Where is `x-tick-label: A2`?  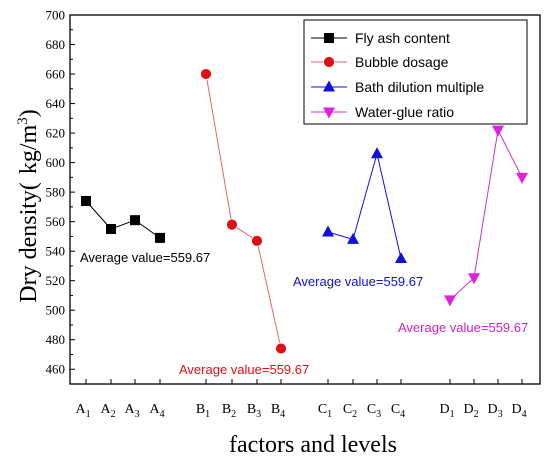 x-tick-label: A2 is located at coordinates (107, 411).